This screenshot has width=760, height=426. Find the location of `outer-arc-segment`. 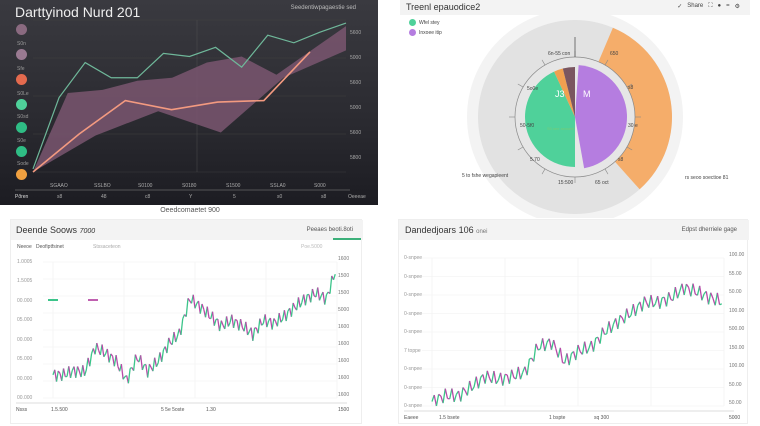

outer-arc-segment is located at coordinates (634, 108).